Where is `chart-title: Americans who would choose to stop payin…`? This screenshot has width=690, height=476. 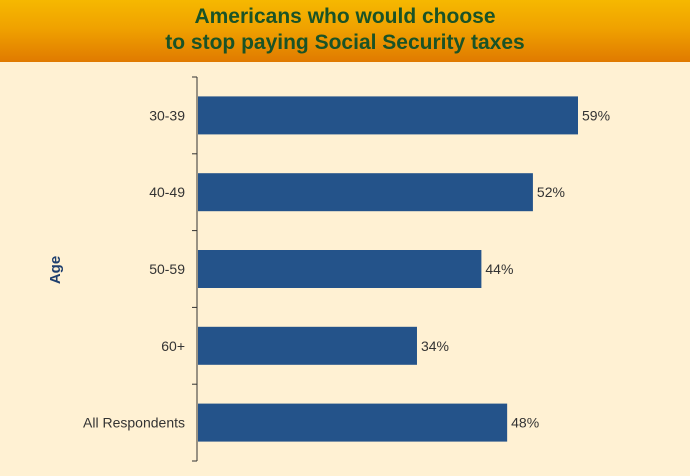
chart-title: Americans who would choose to stop payin… is located at coordinates (345, 28).